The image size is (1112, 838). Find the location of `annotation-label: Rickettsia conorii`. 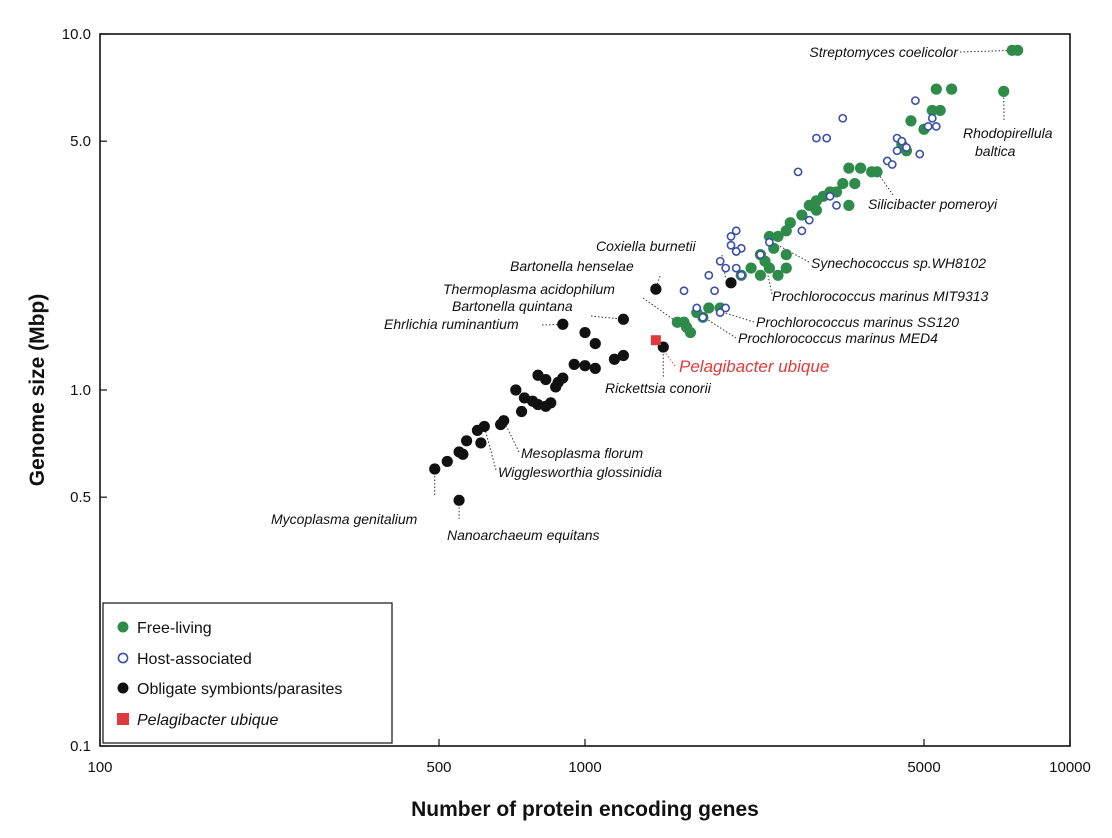

annotation-label: Rickettsia conorii is located at coordinates (658, 388).